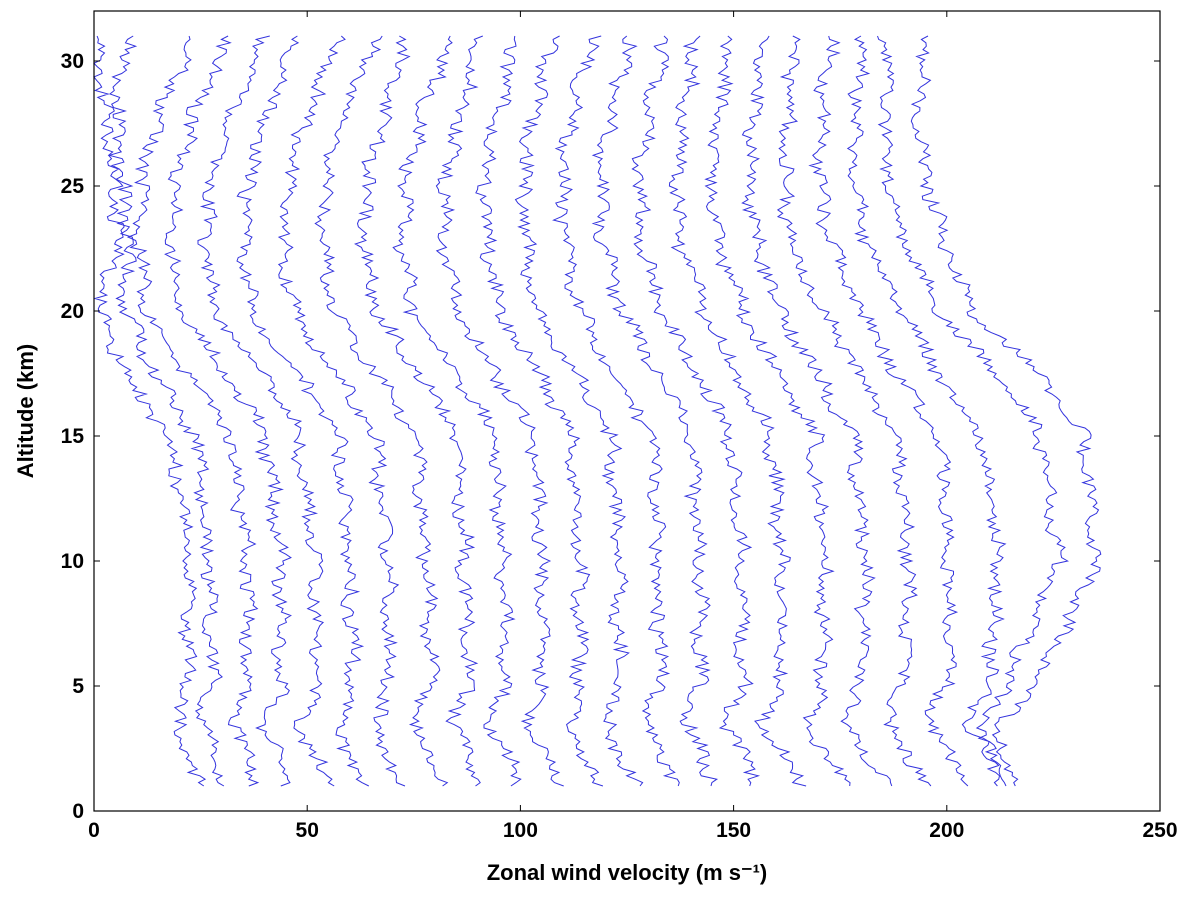 This screenshot has height=898, width=1197. What do you see at coordinates (72, 311) in the screenshot?
I see `y-tick-label-4: 20` at bounding box center [72, 311].